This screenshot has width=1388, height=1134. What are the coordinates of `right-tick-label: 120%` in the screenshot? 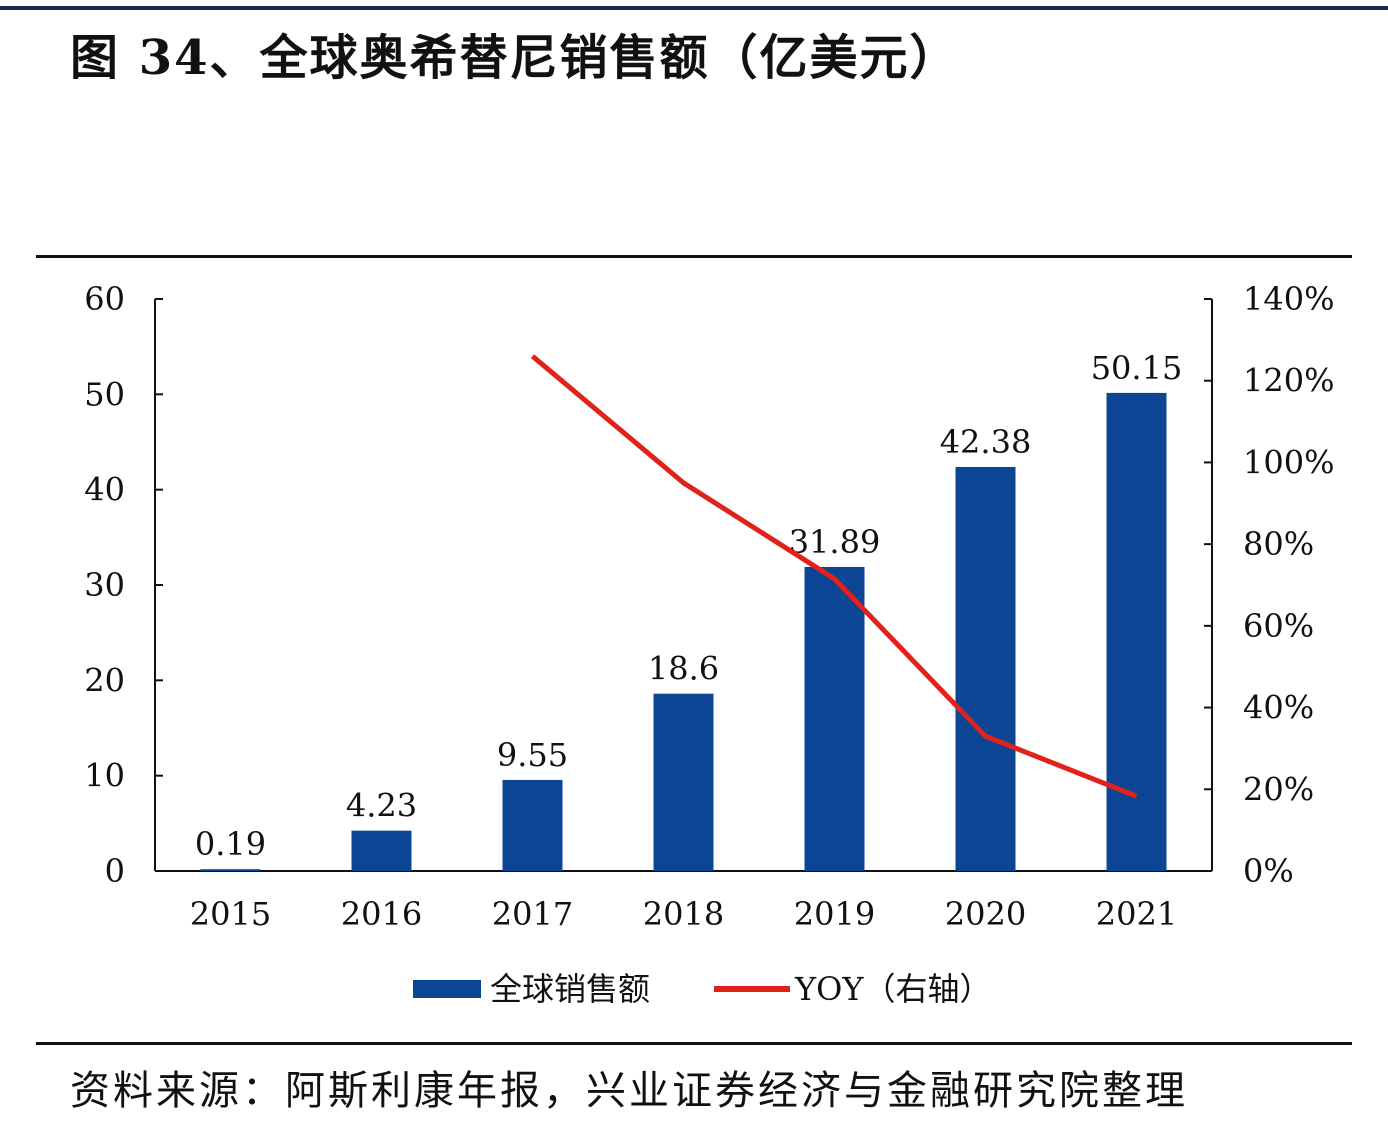 It's located at (1288, 381).